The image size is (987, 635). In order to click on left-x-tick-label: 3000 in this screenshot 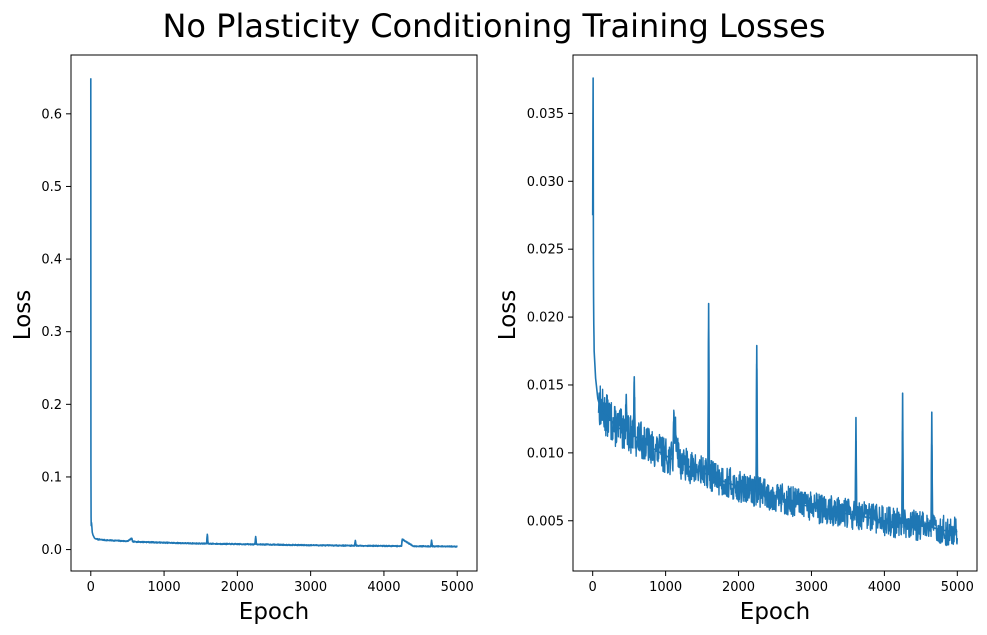, I will do `click(310, 587)`.